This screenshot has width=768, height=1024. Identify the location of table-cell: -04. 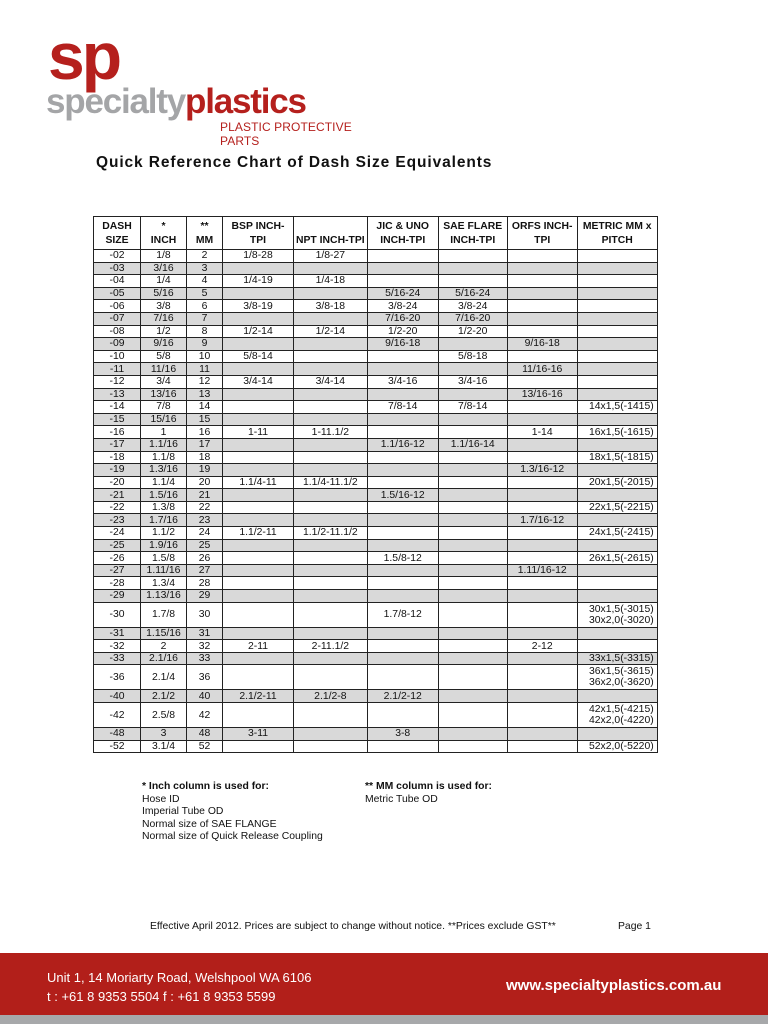
(117, 281).